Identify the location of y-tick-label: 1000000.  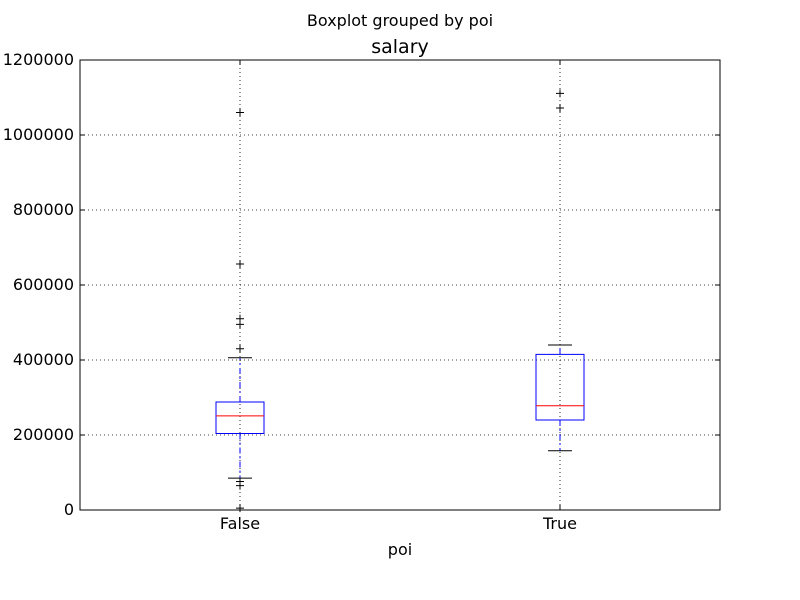
(38, 134).